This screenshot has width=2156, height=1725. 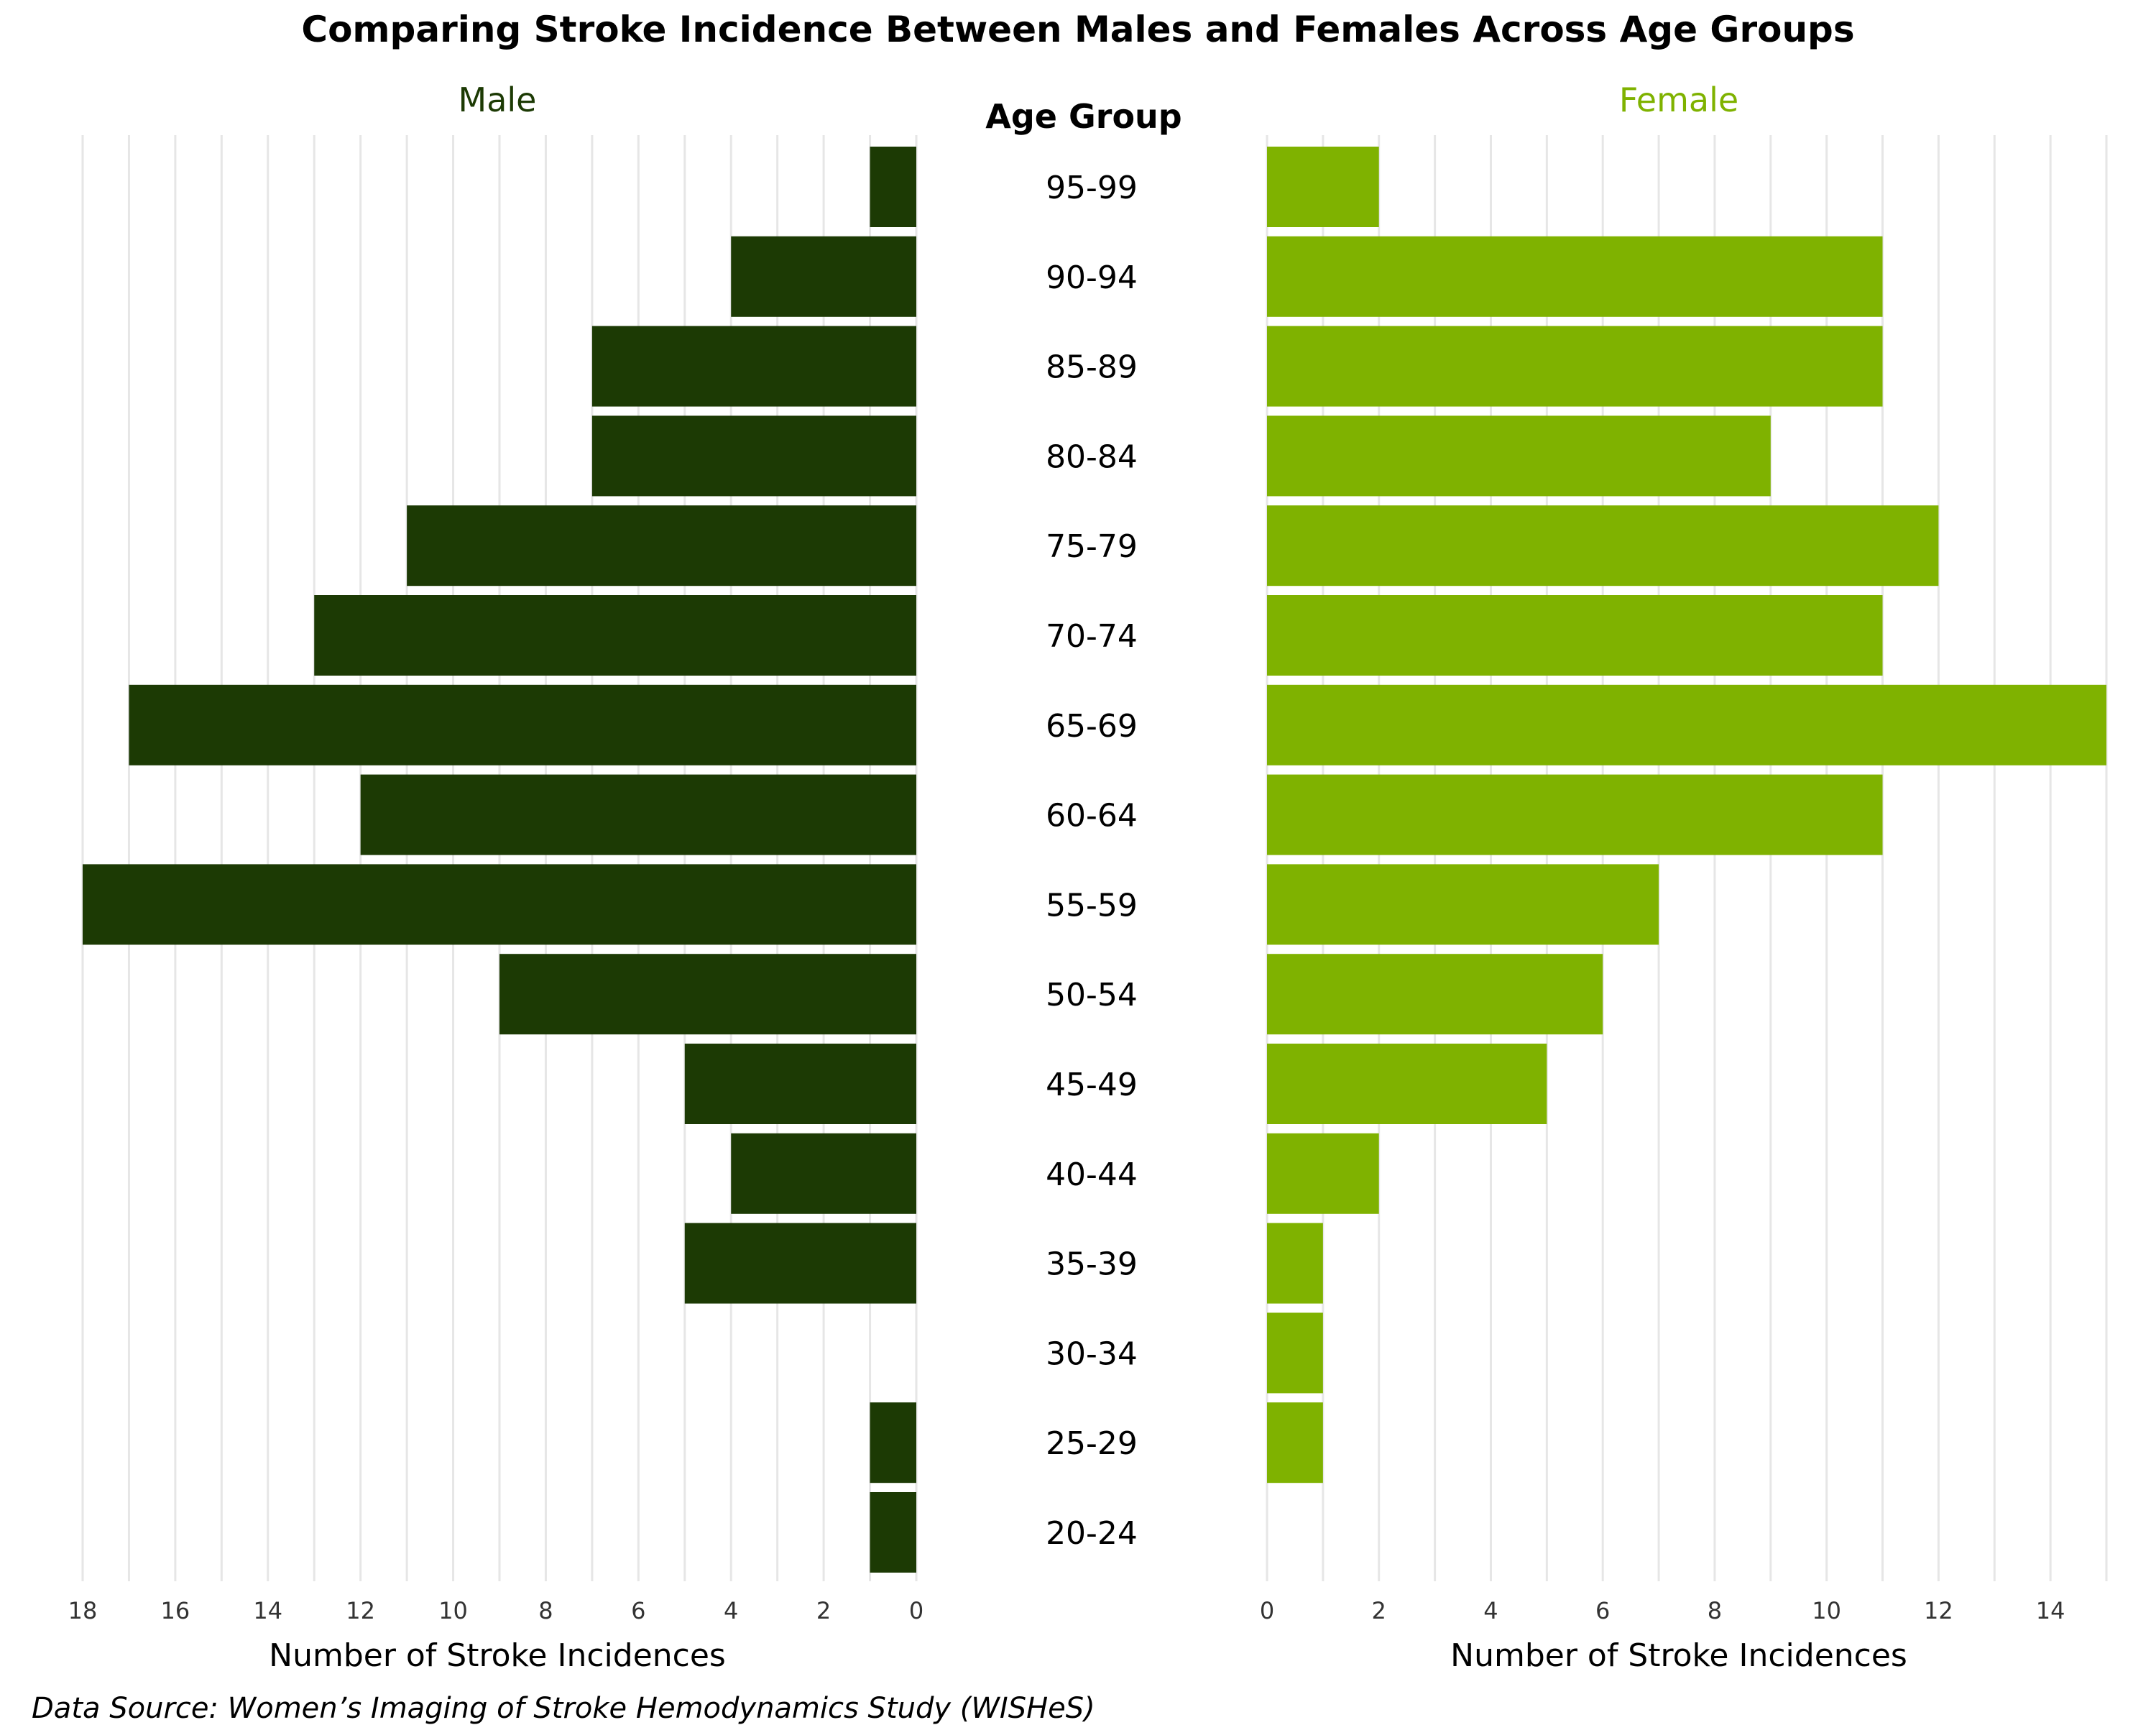 What do you see at coordinates (1092, 1174) in the screenshot?
I see `age-group-label: 40-44` at bounding box center [1092, 1174].